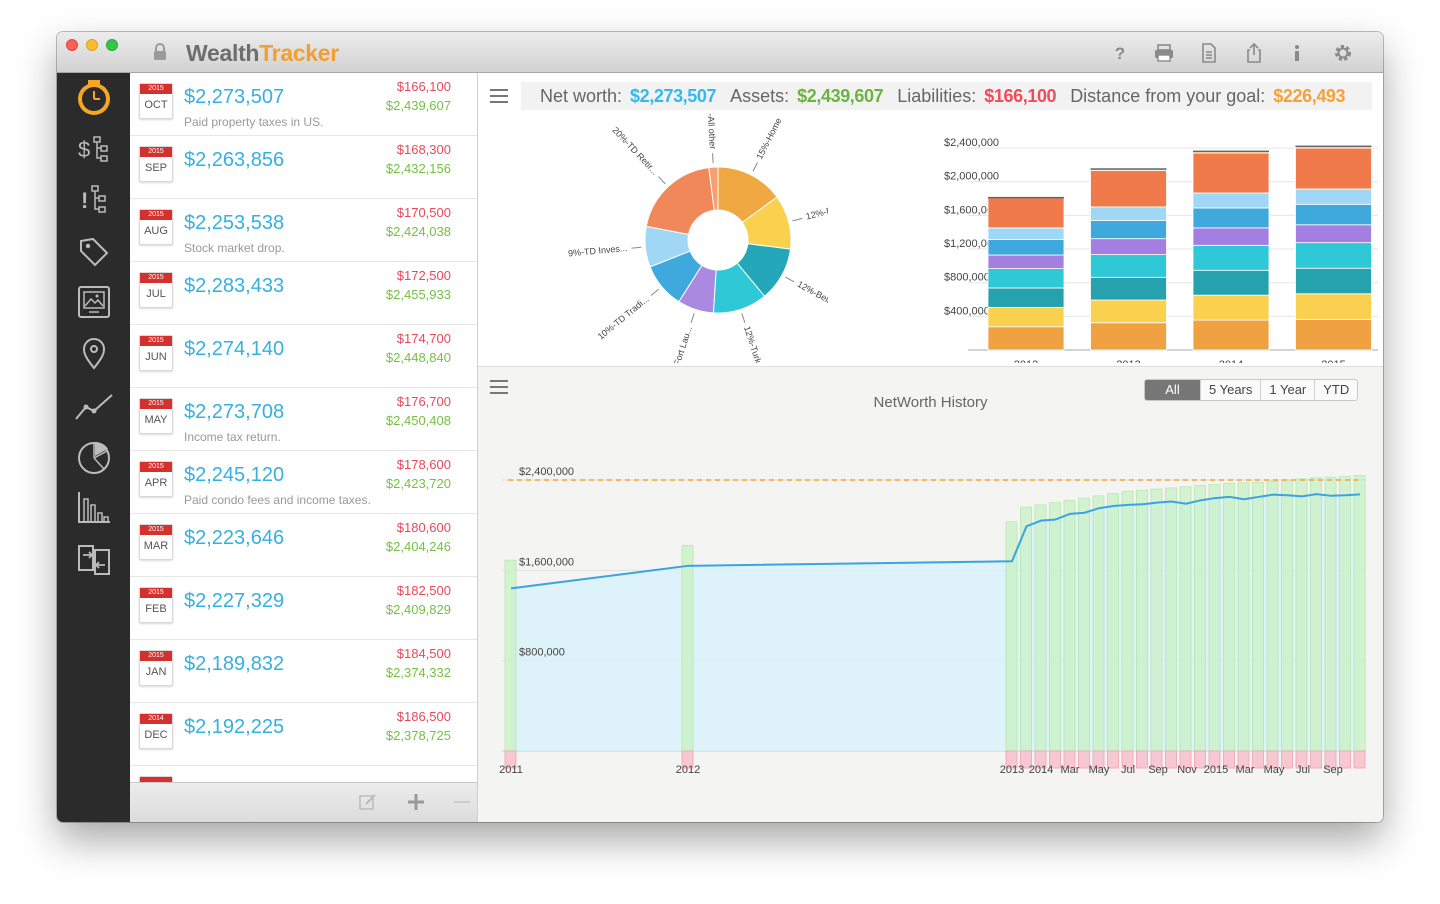 This screenshot has height=904, width=1440. What do you see at coordinates (160, 52) in the screenshot?
I see `lock-icon` at bounding box center [160, 52].